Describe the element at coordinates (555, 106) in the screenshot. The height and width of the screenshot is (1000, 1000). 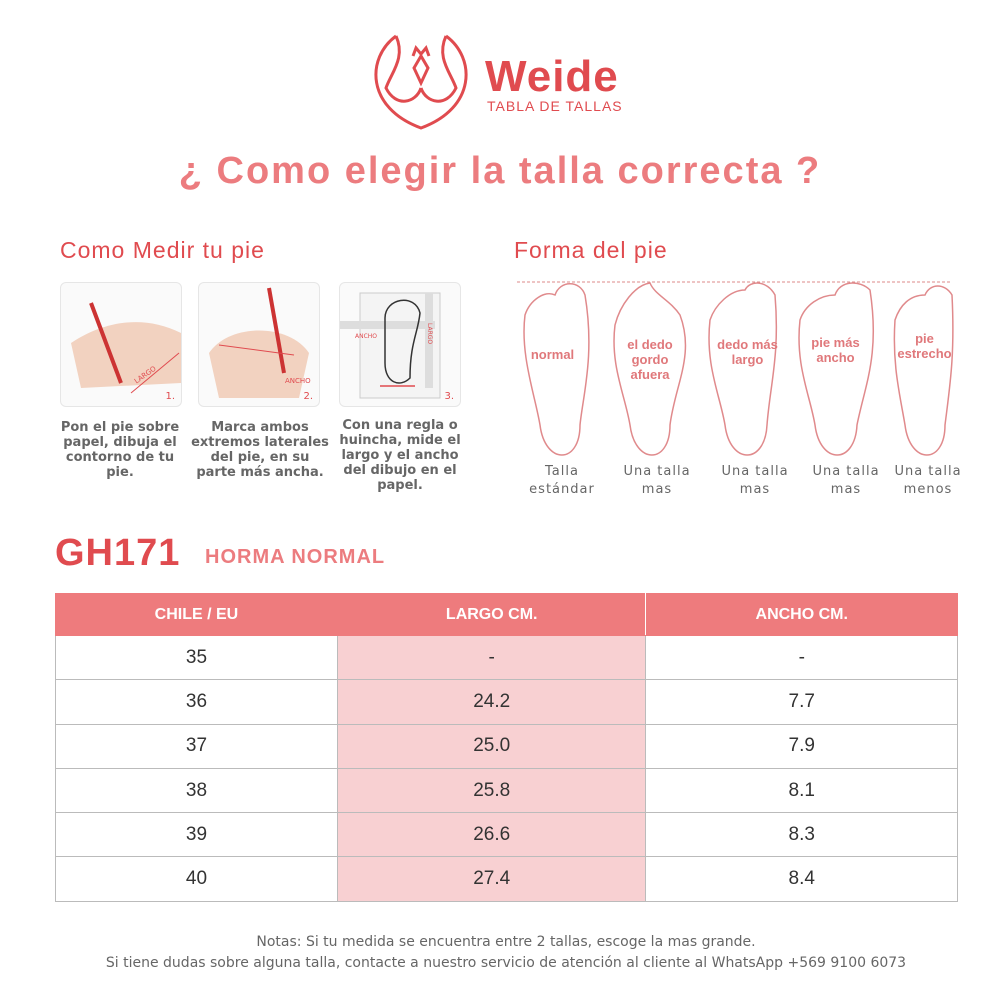
I see `brand-subtitle: TABLA DE TALLAS` at that location.